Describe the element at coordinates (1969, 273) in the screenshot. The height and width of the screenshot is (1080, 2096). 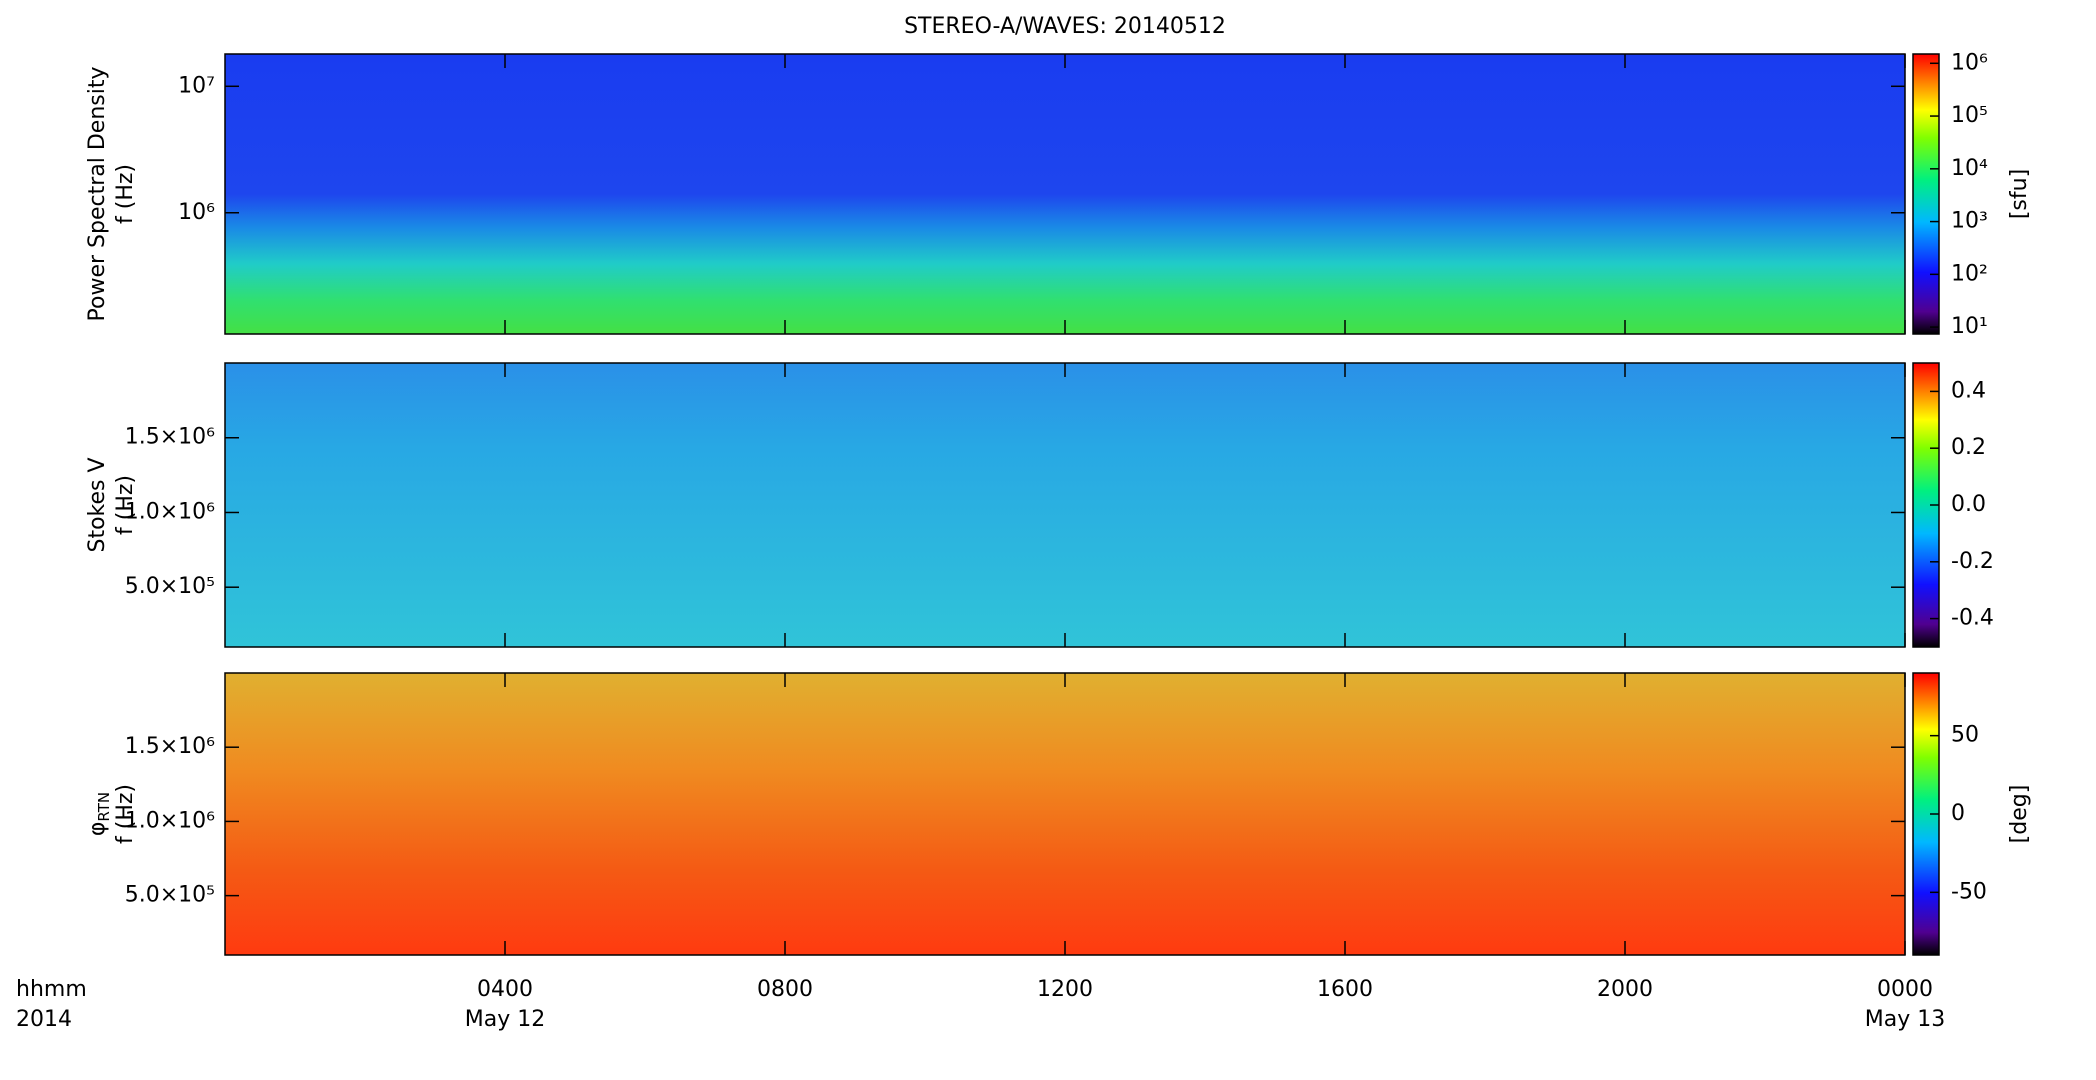
I see `colorbar-tick-label: 10²` at that location.